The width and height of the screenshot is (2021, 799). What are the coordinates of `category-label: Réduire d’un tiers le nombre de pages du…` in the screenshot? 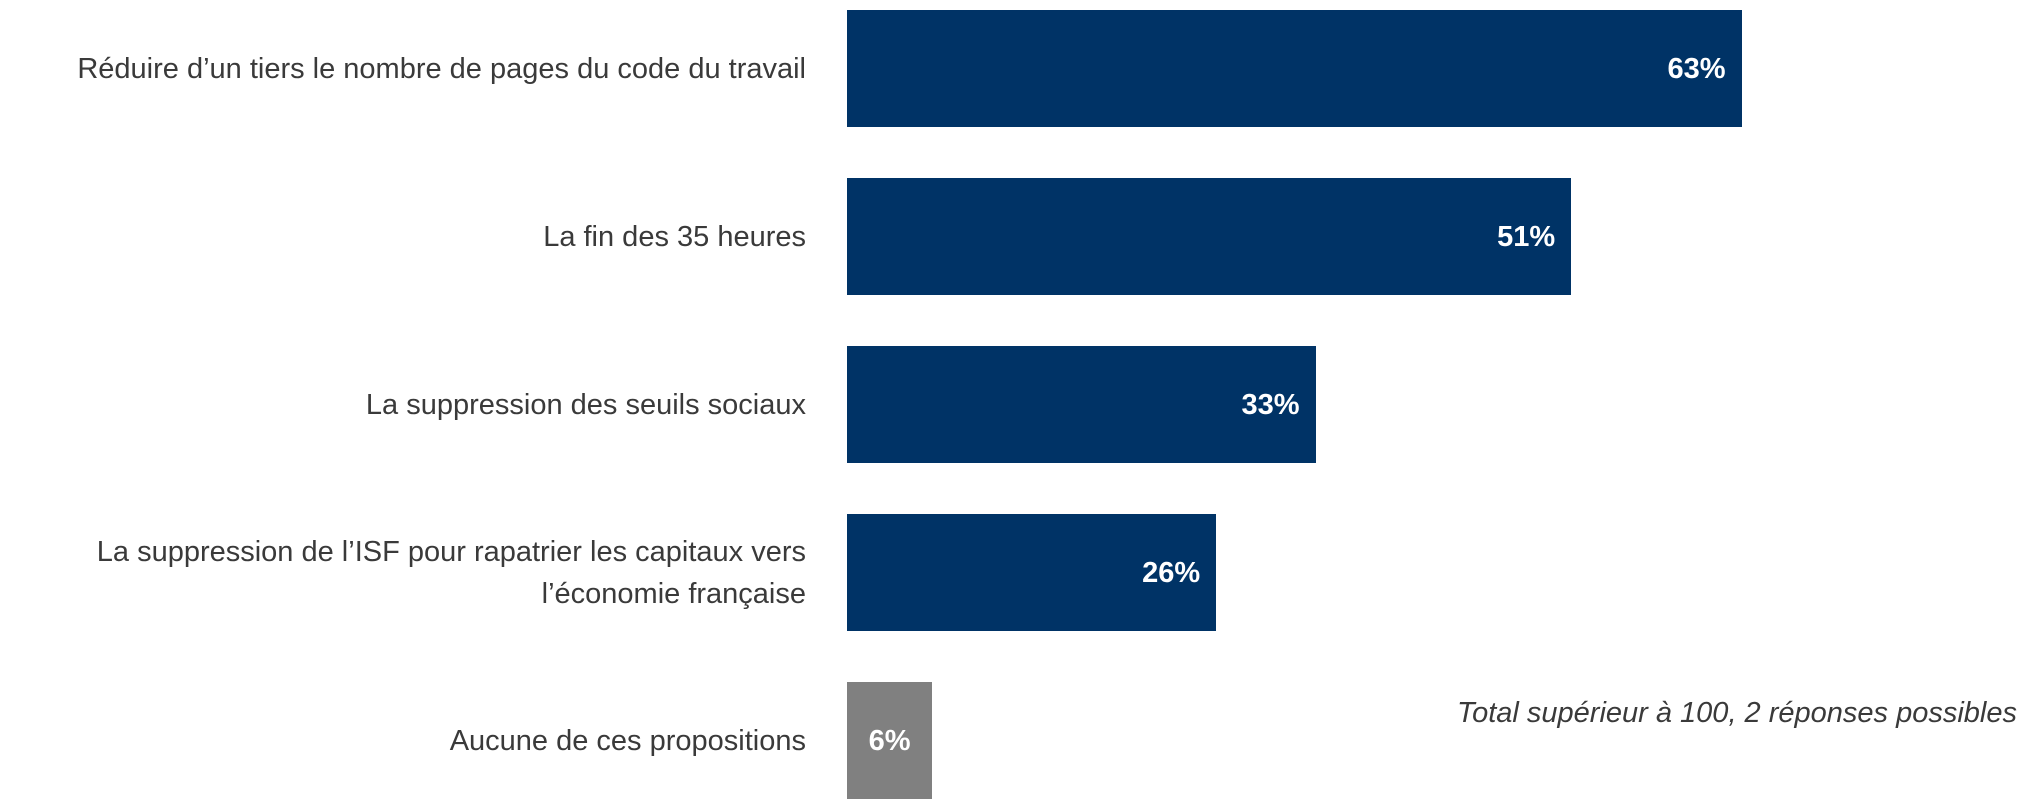 It's located at (441, 68).